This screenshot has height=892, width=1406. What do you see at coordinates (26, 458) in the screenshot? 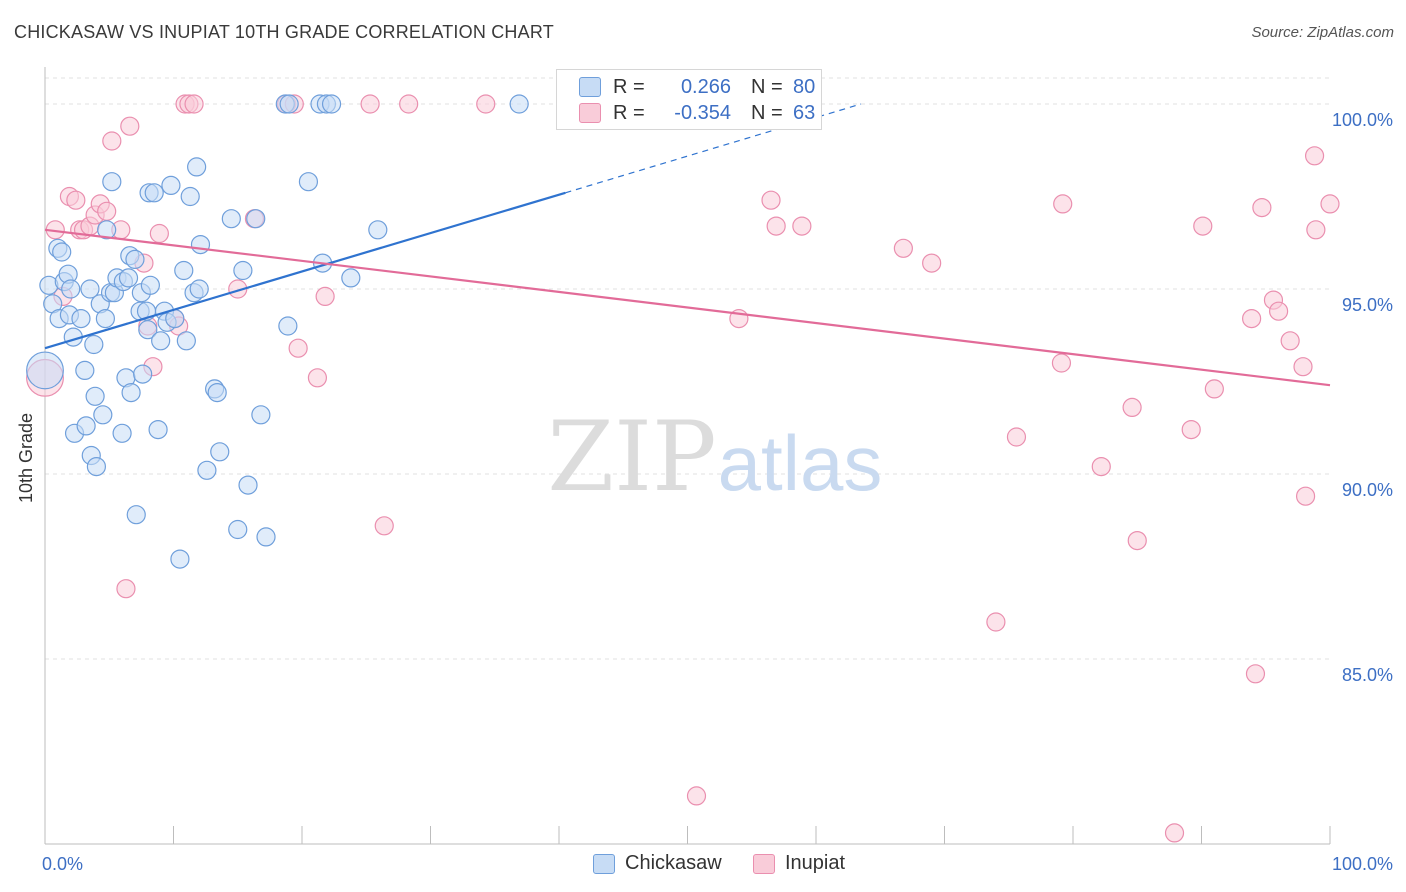
I see `y-axis-label: 10th Grade` at bounding box center [26, 458].